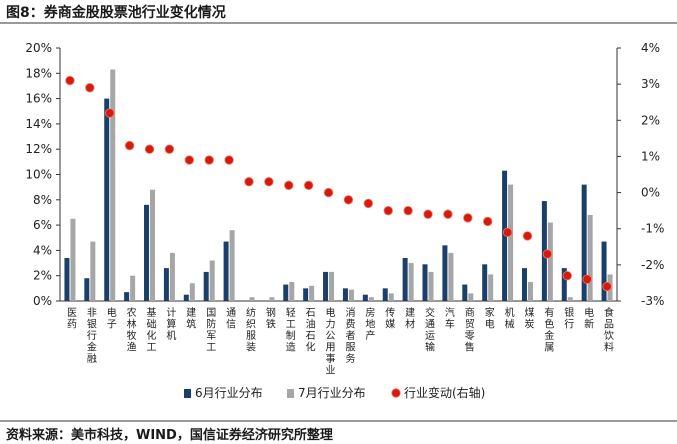 This screenshot has height=444, width=677. What do you see at coordinates (38, 48) in the screenshot?
I see `y-tick-label-left: 20%` at bounding box center [38, 48].